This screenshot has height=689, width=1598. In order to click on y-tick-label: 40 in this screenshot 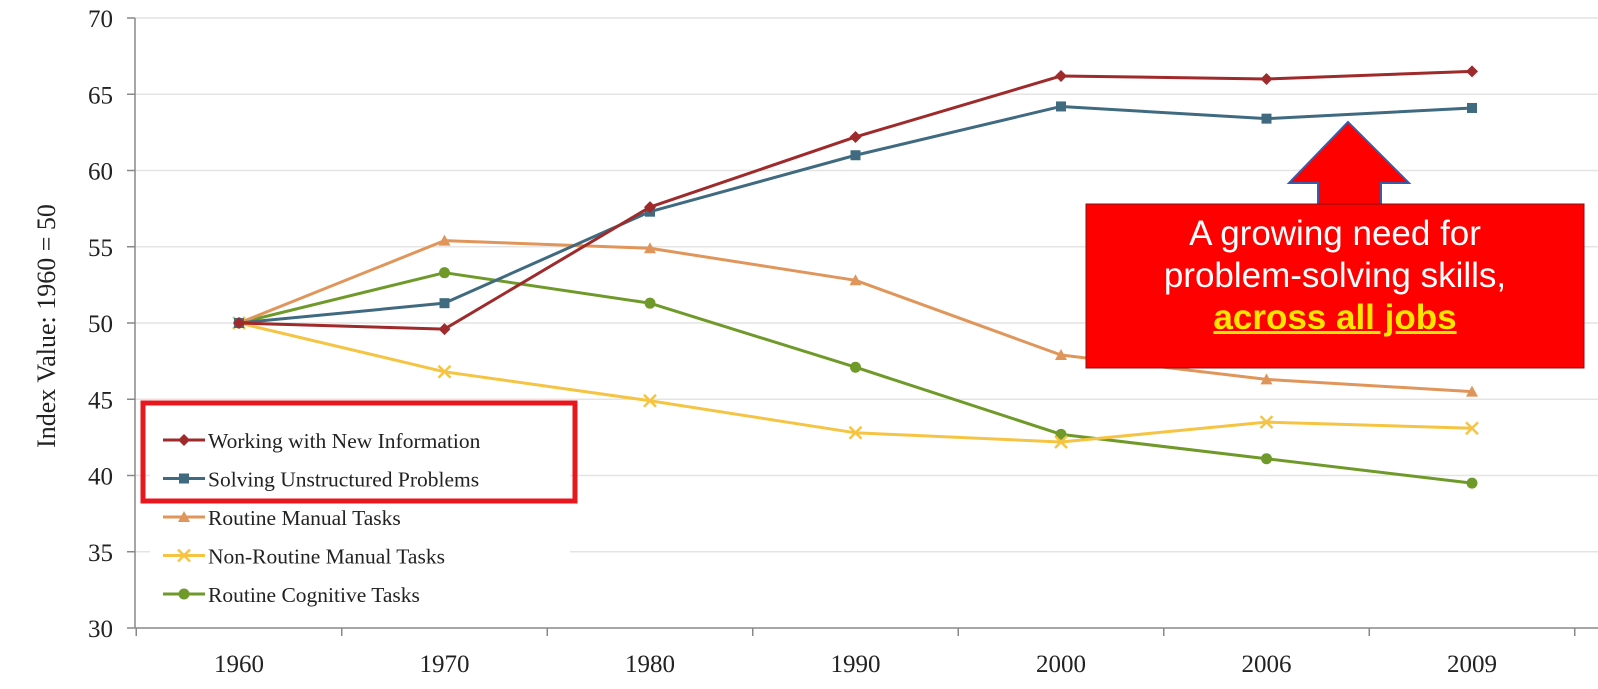, I will do `click(100, 477)`.